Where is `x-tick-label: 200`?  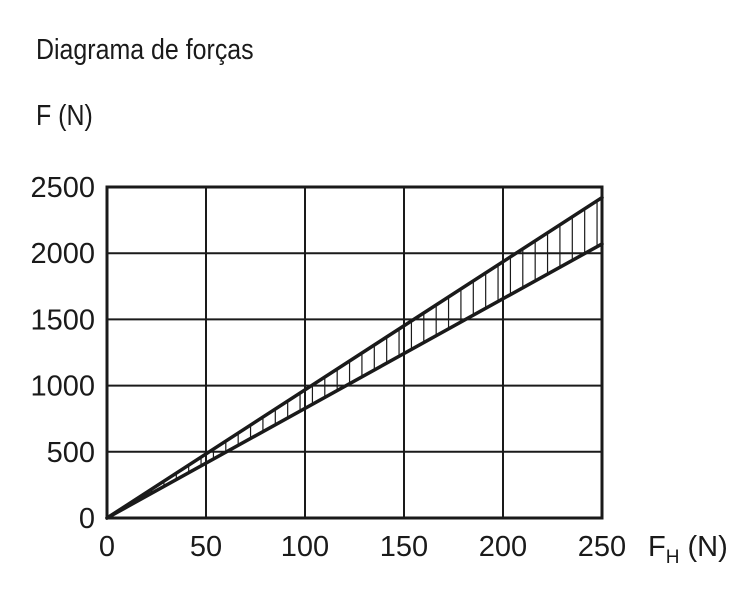
x-tick-label: 200 is located at coordinates (503, 547).